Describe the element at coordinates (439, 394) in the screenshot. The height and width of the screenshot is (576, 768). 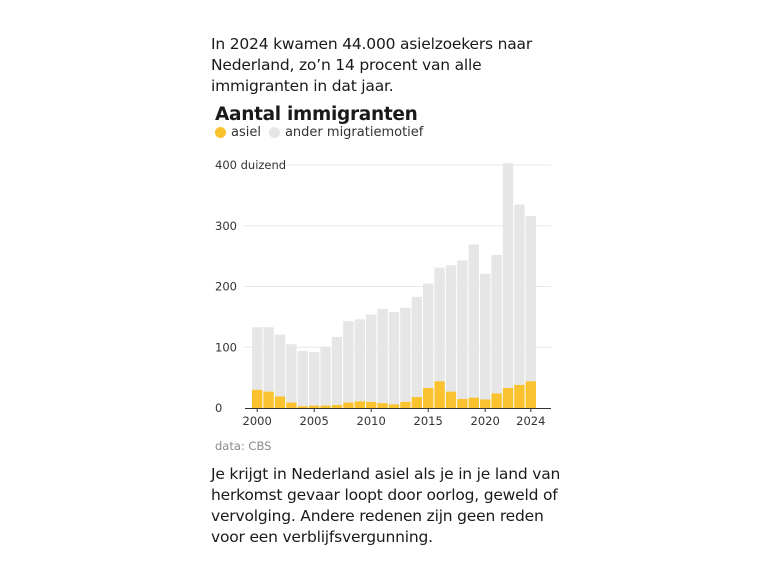
I see `bar-asiel-2016` at that location.